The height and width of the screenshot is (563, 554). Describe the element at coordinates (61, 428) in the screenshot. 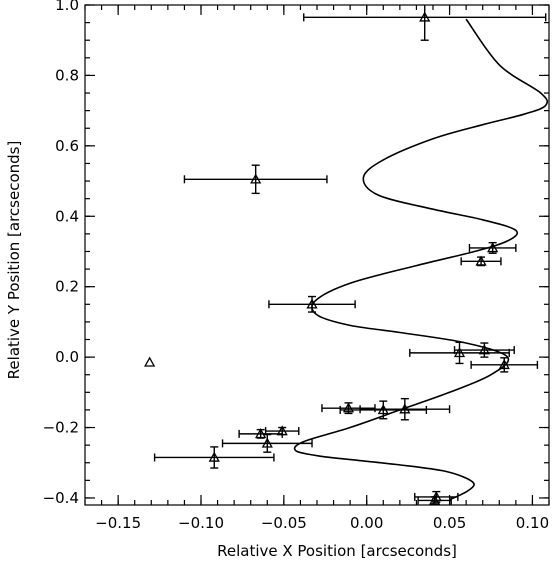

I see `y-tick-label: −0.2` at that location.